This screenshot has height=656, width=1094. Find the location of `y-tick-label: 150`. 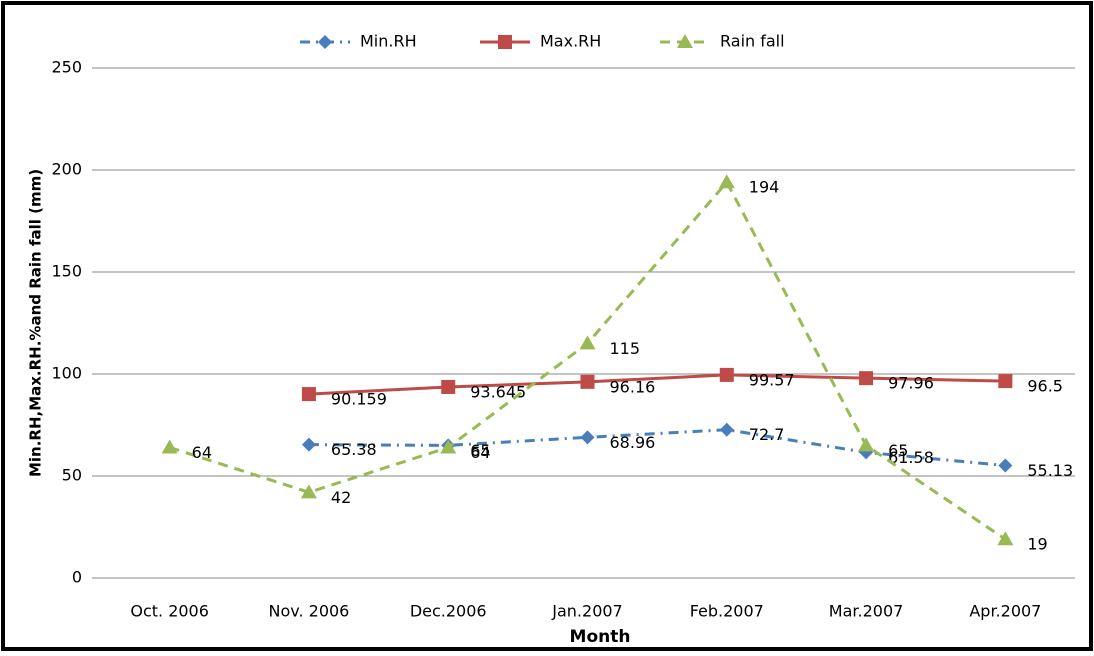

y-tick-label: 150 is located at coordinates (66, 271).